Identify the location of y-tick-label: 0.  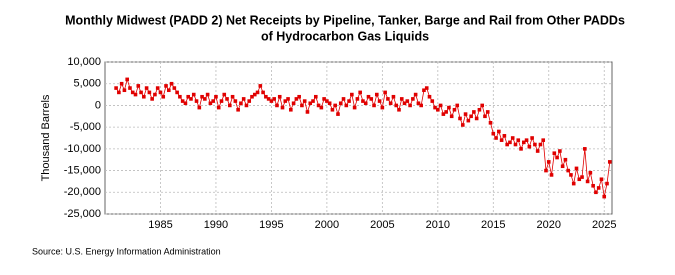
(98, 105).